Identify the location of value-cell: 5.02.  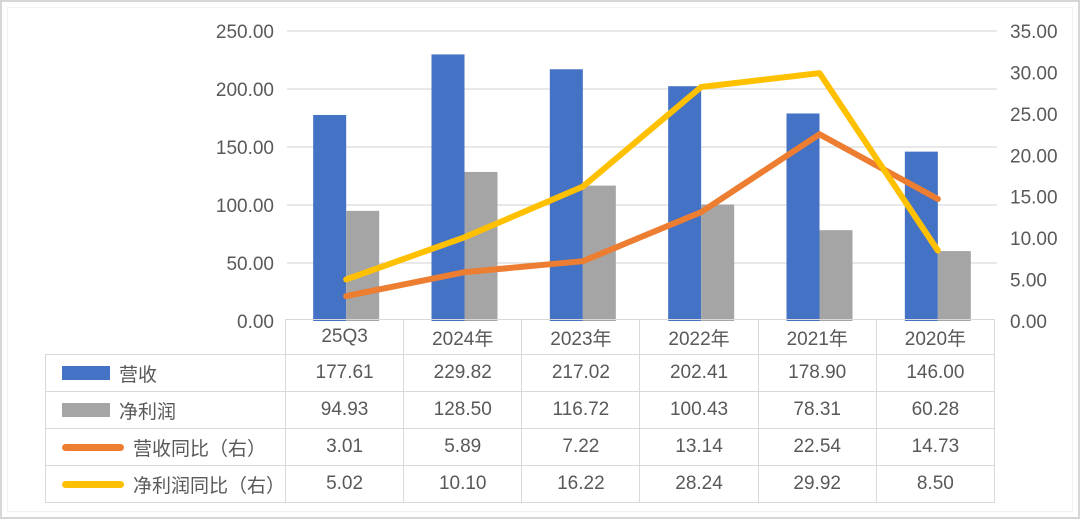
(344, 484).